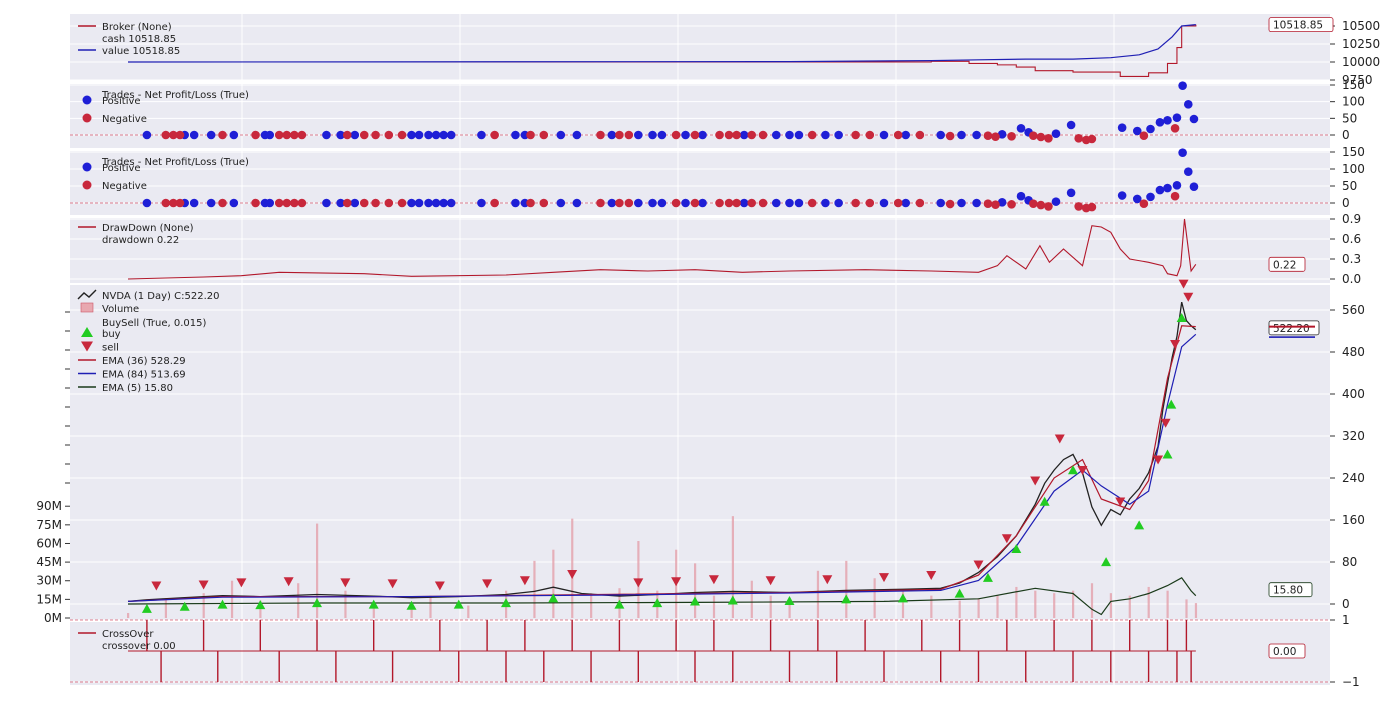 The image size is (1400, 721). What do you see at coordinates (121, 168) in the screenshot?
I see `legend-label: Positive` at bounding box center [121, 168].